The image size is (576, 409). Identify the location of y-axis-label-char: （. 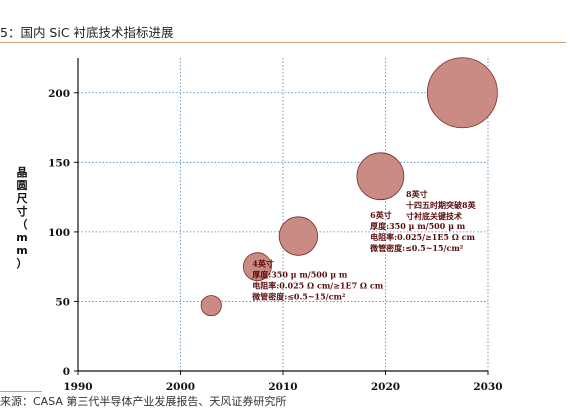
(22, 224).